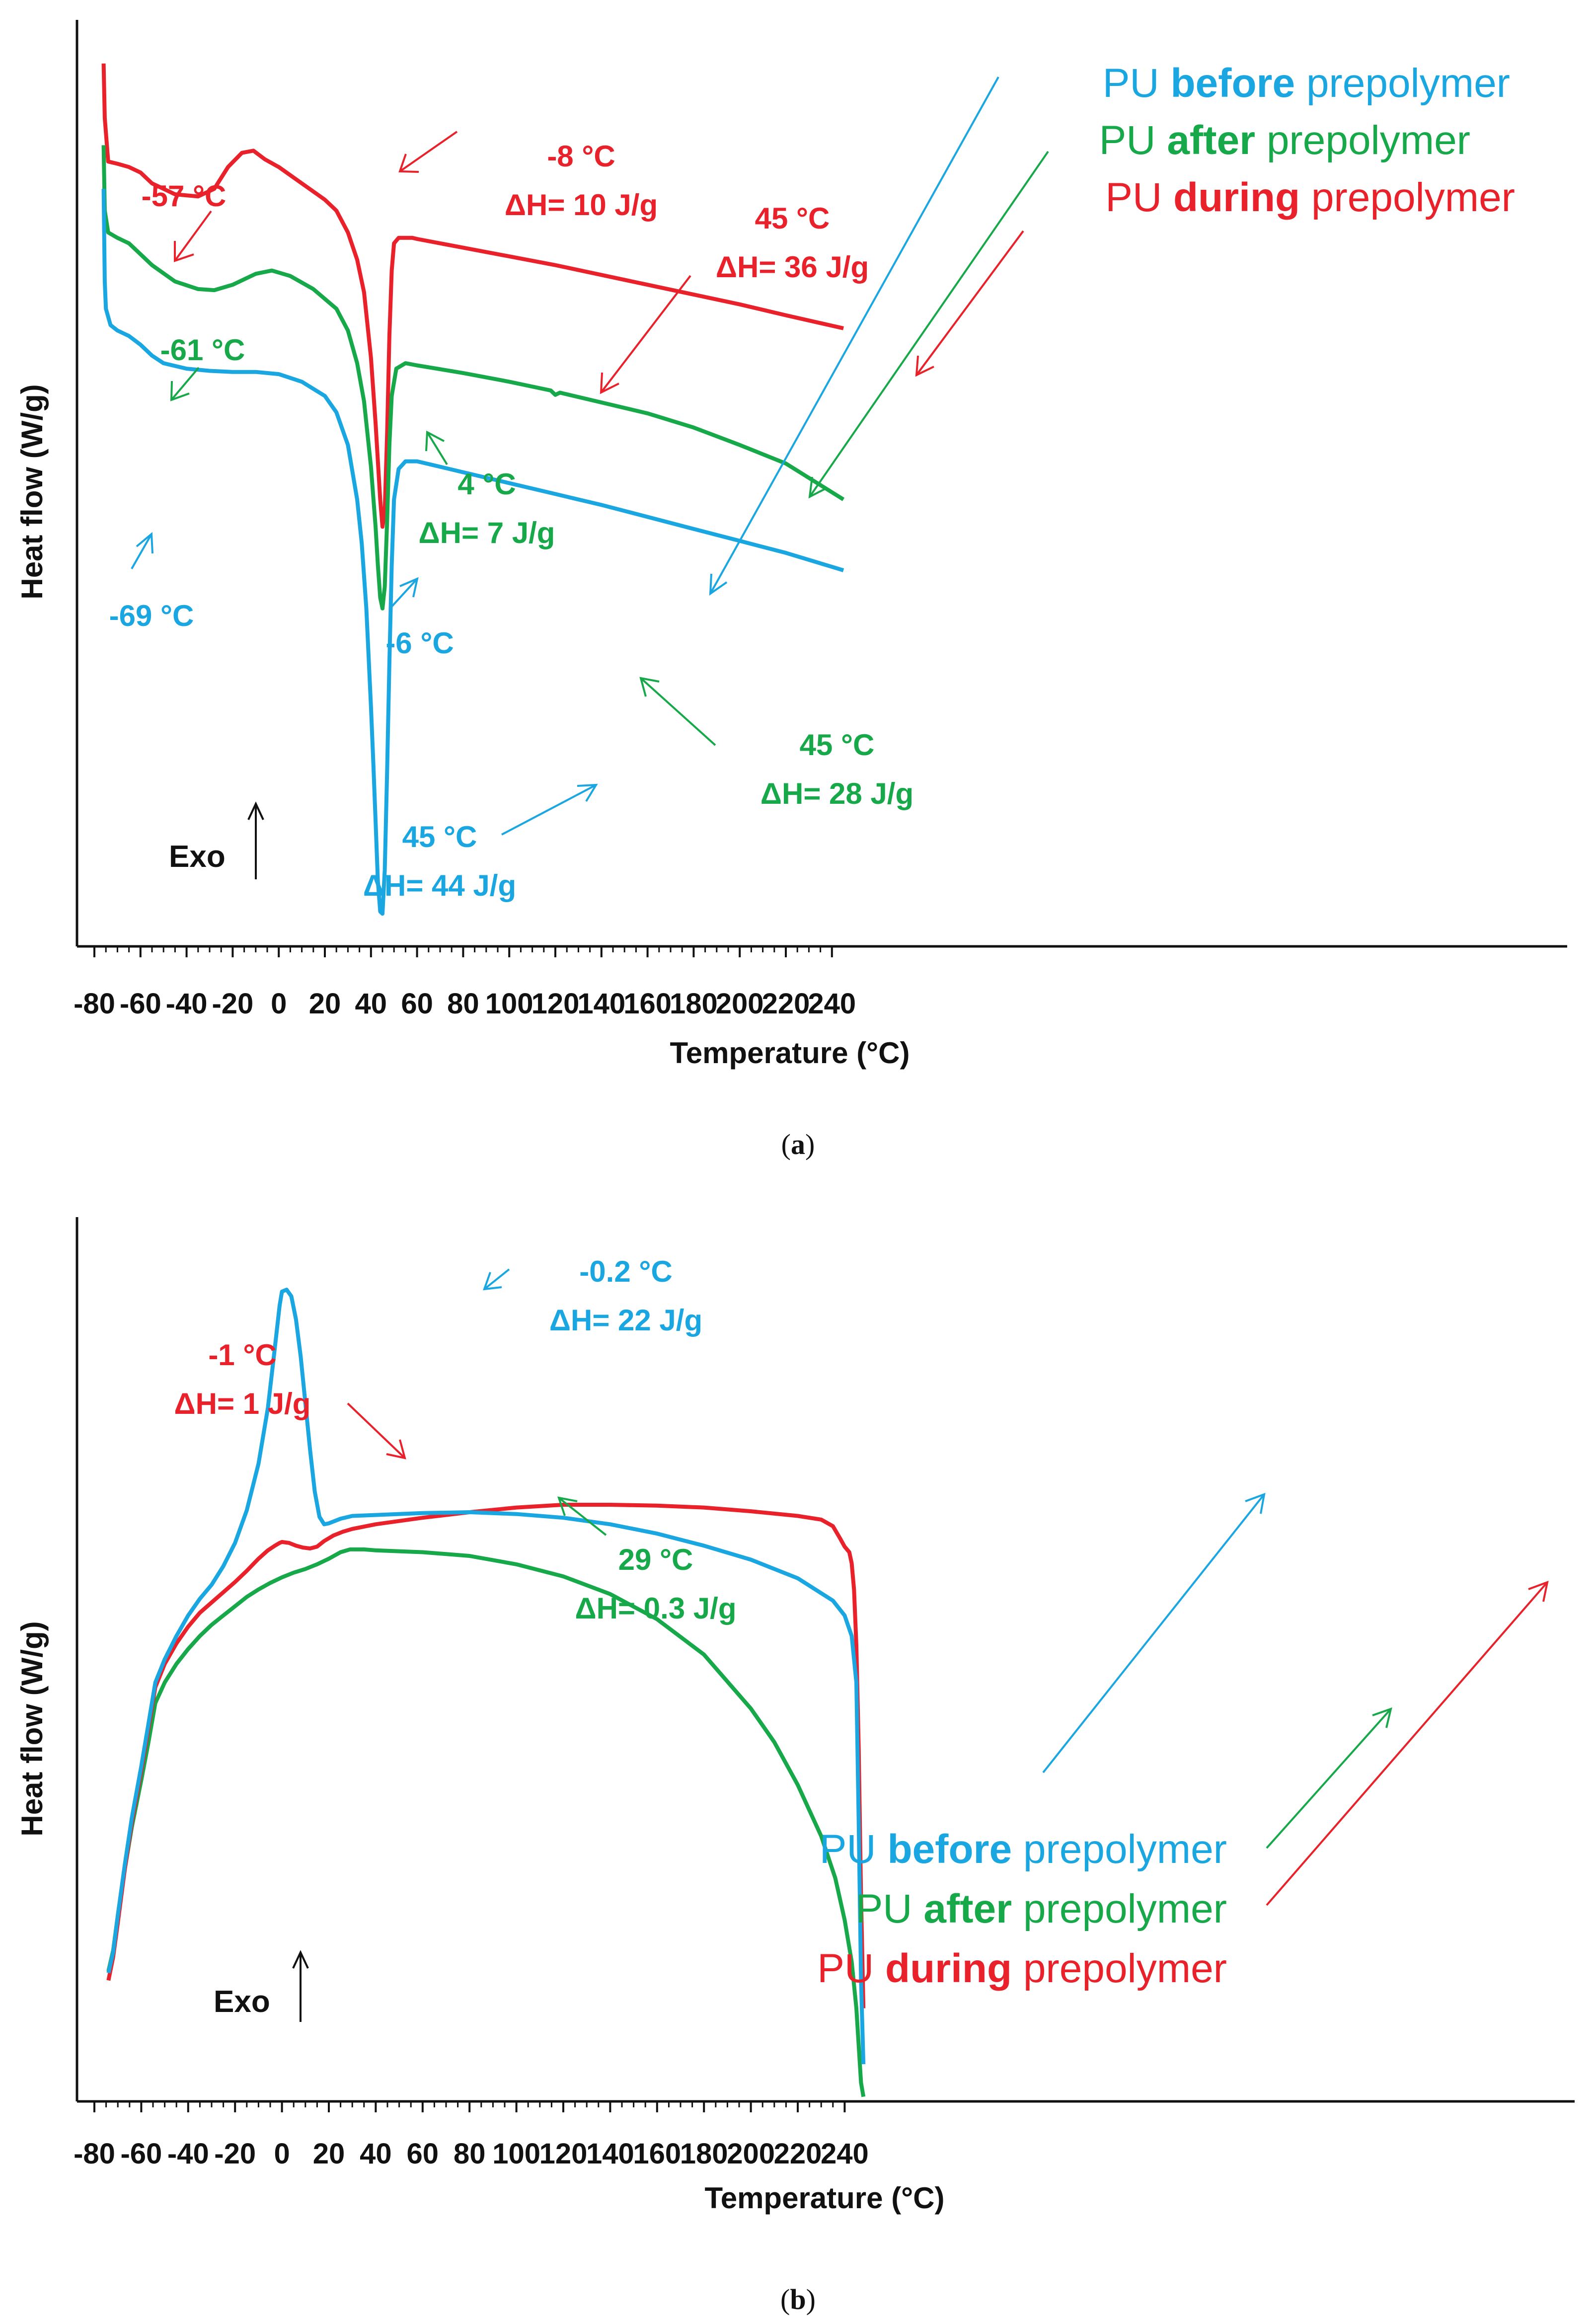  Describe the element at coordinates (656, 1584) in the screenshot. I see `annotation-after-cryst: 29 °C ΔH= 0.3 J/g` at that location.